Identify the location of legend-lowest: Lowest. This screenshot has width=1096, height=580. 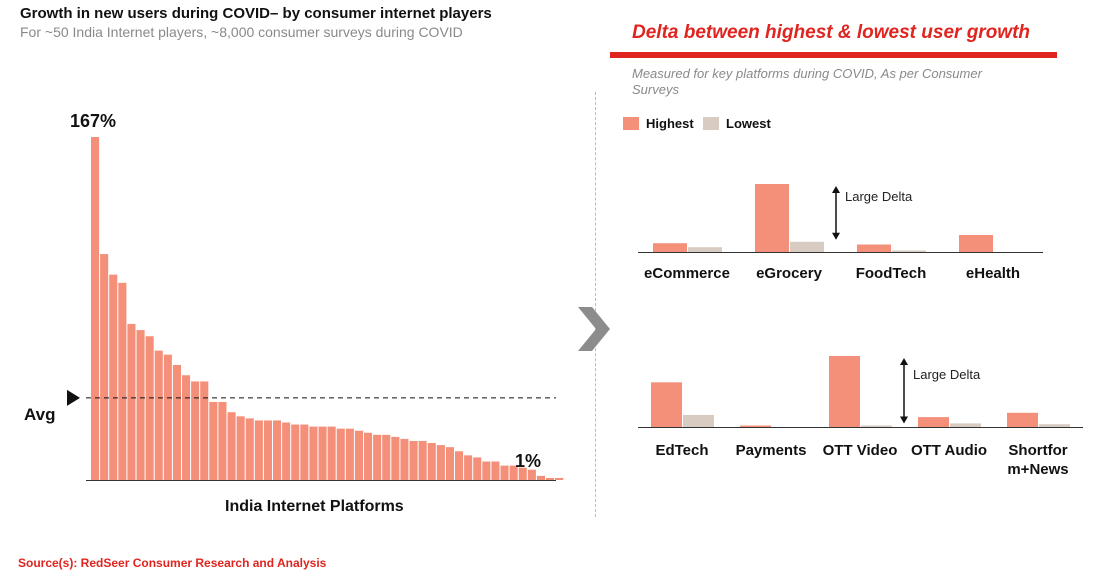
(737, 123).